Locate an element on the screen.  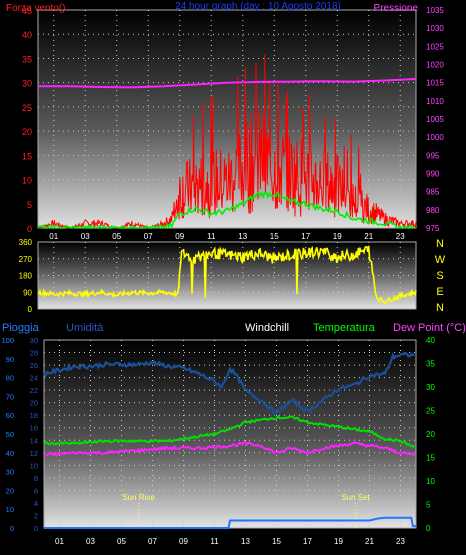
rain-label: Pioggia is located at coordinates (21, 328).